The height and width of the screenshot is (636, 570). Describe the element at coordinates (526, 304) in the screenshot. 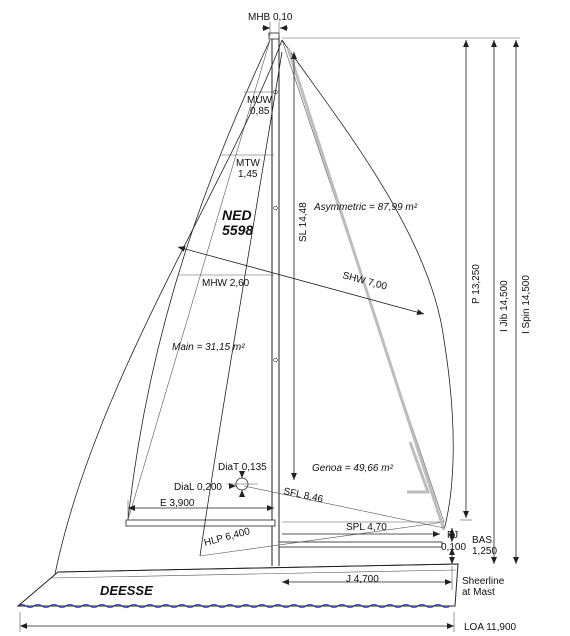

I see `label-i-spin: I Spin 14,500` at that location.